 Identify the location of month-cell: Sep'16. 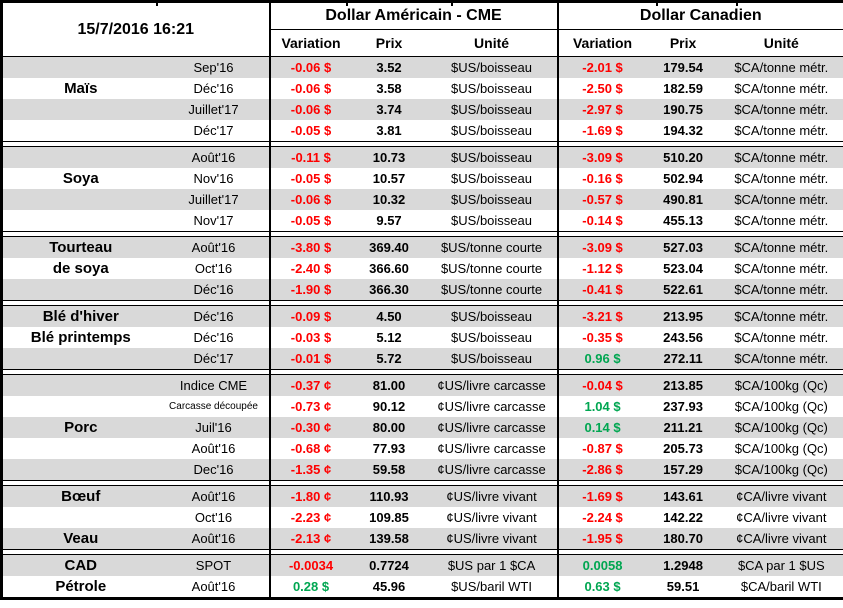
(214, 67).